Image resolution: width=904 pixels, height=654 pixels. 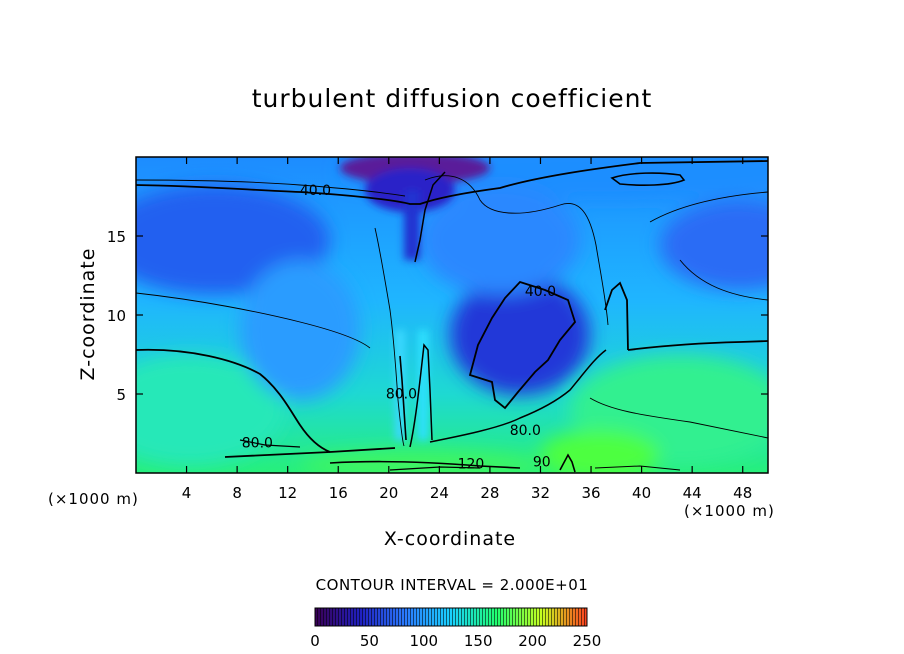 What do you see at coordinates (237, 493) in the screenshot?
I see `x-tick-label: 8` at bounding box center [237, 493].